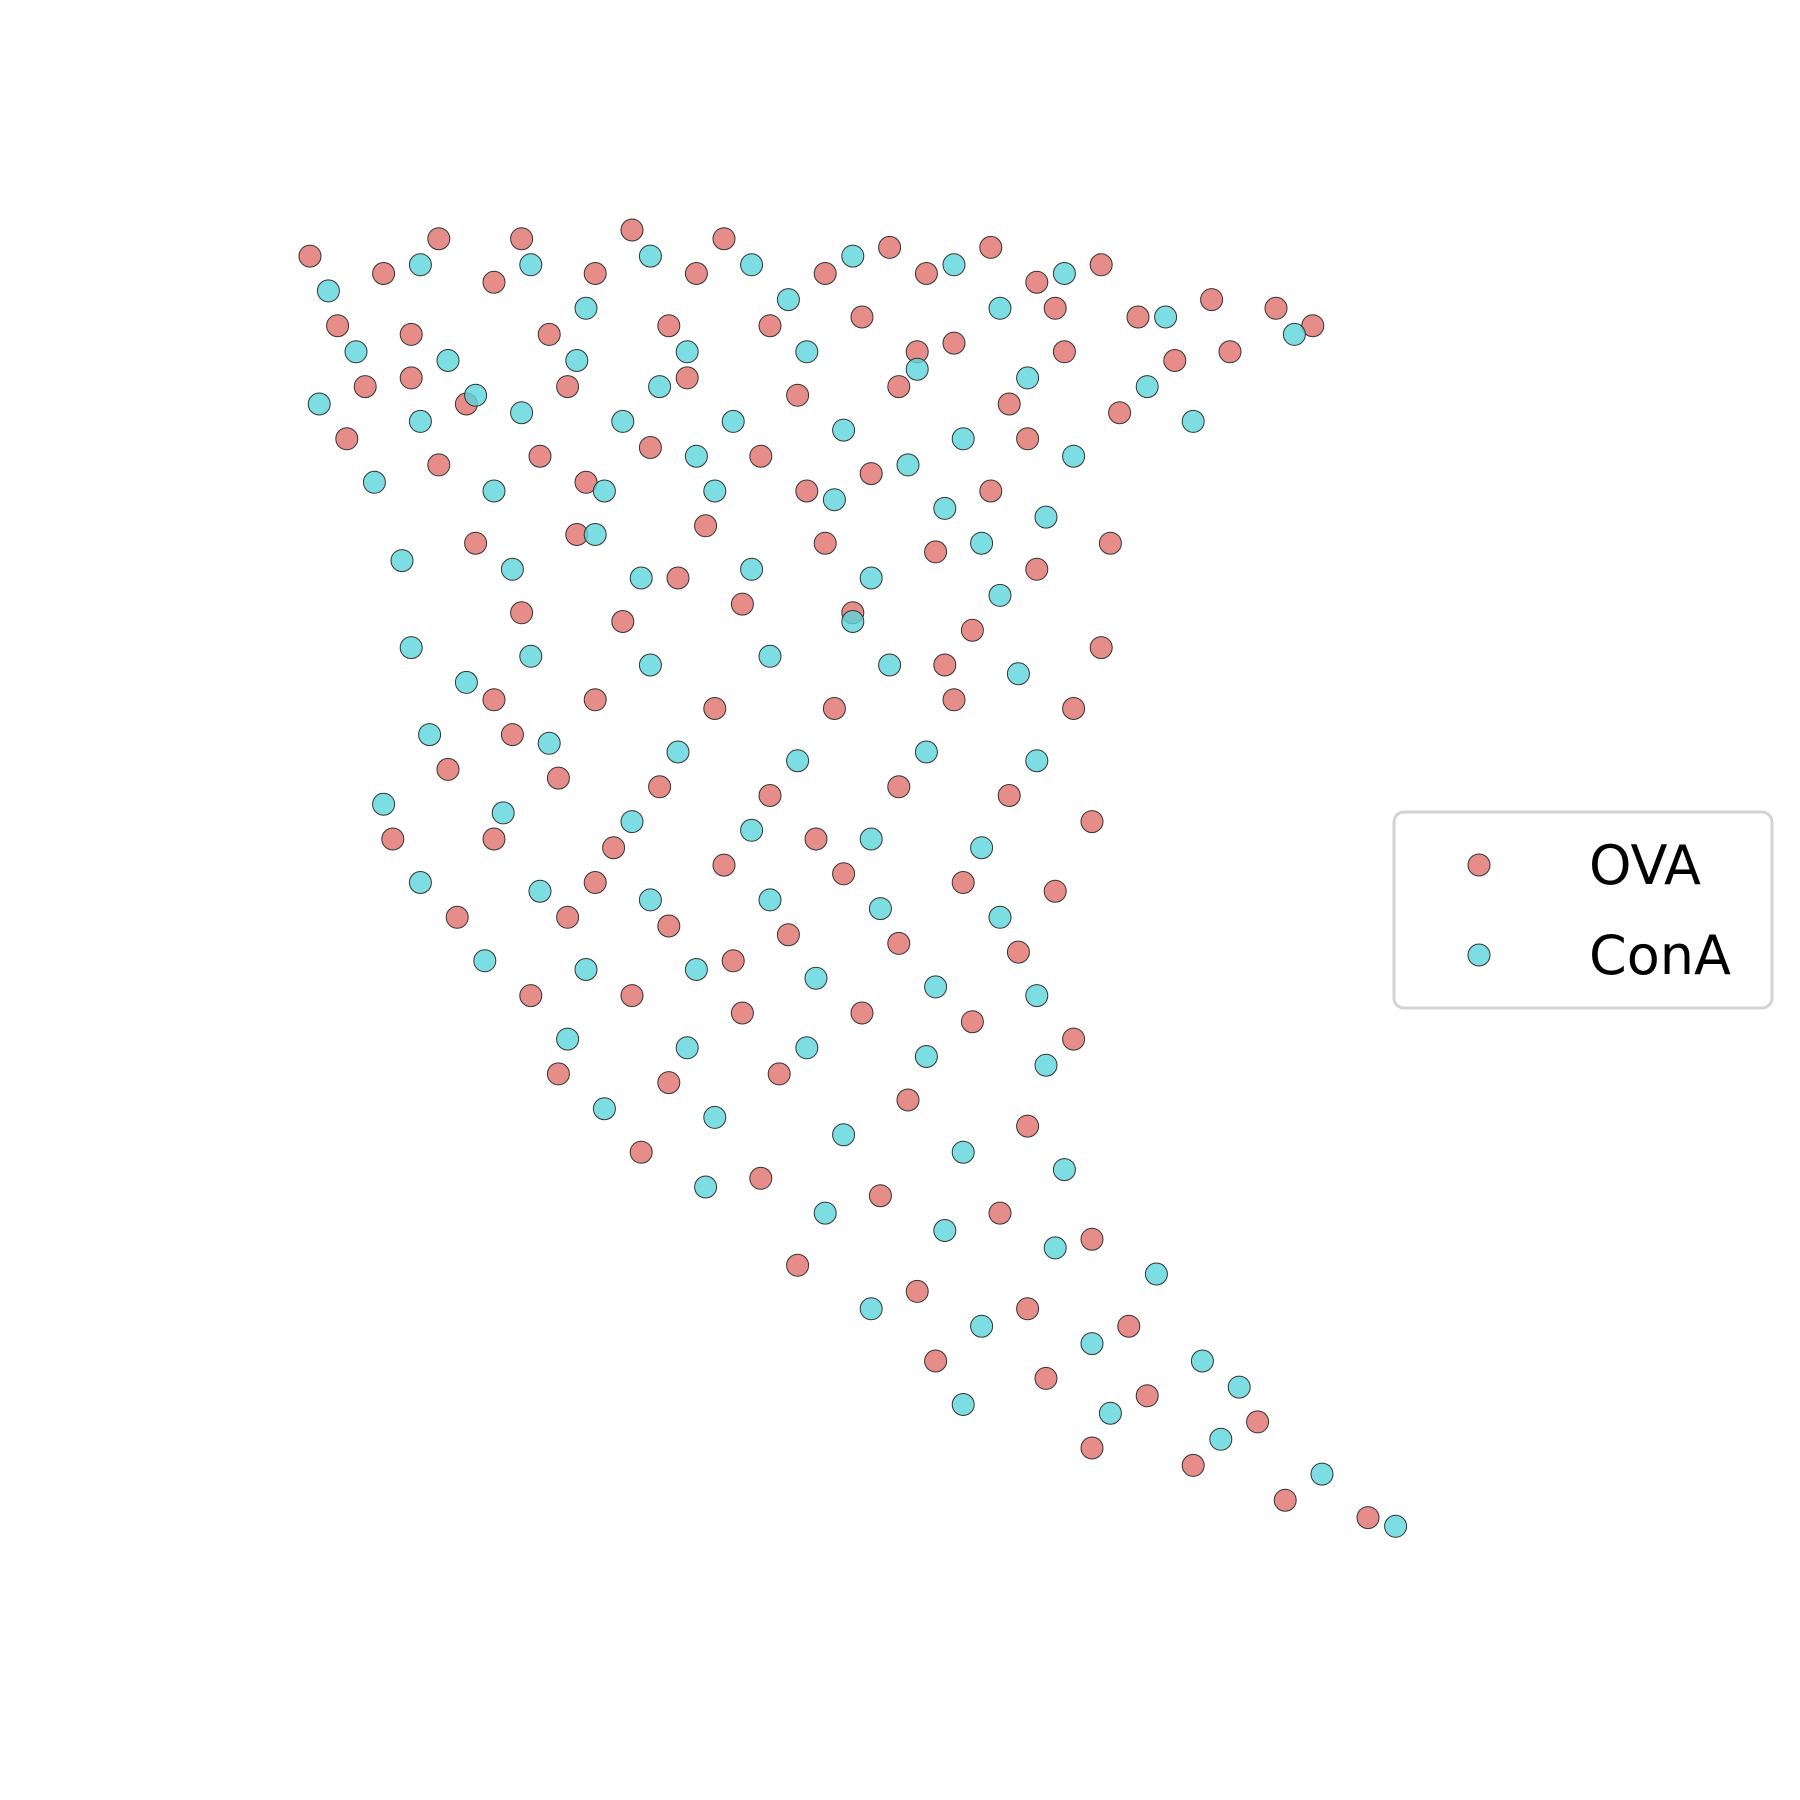  Describe the element at coordinates (1660, 955) in the screenshot. I see `legend-label-cona: ConA` at that location.